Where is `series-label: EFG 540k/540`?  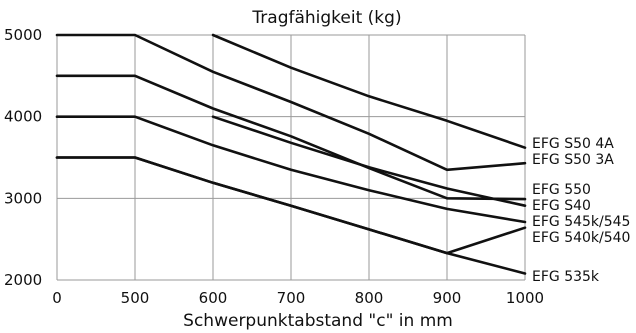
series-label: EFG 540k/540 is located at coordinates (581, 238).